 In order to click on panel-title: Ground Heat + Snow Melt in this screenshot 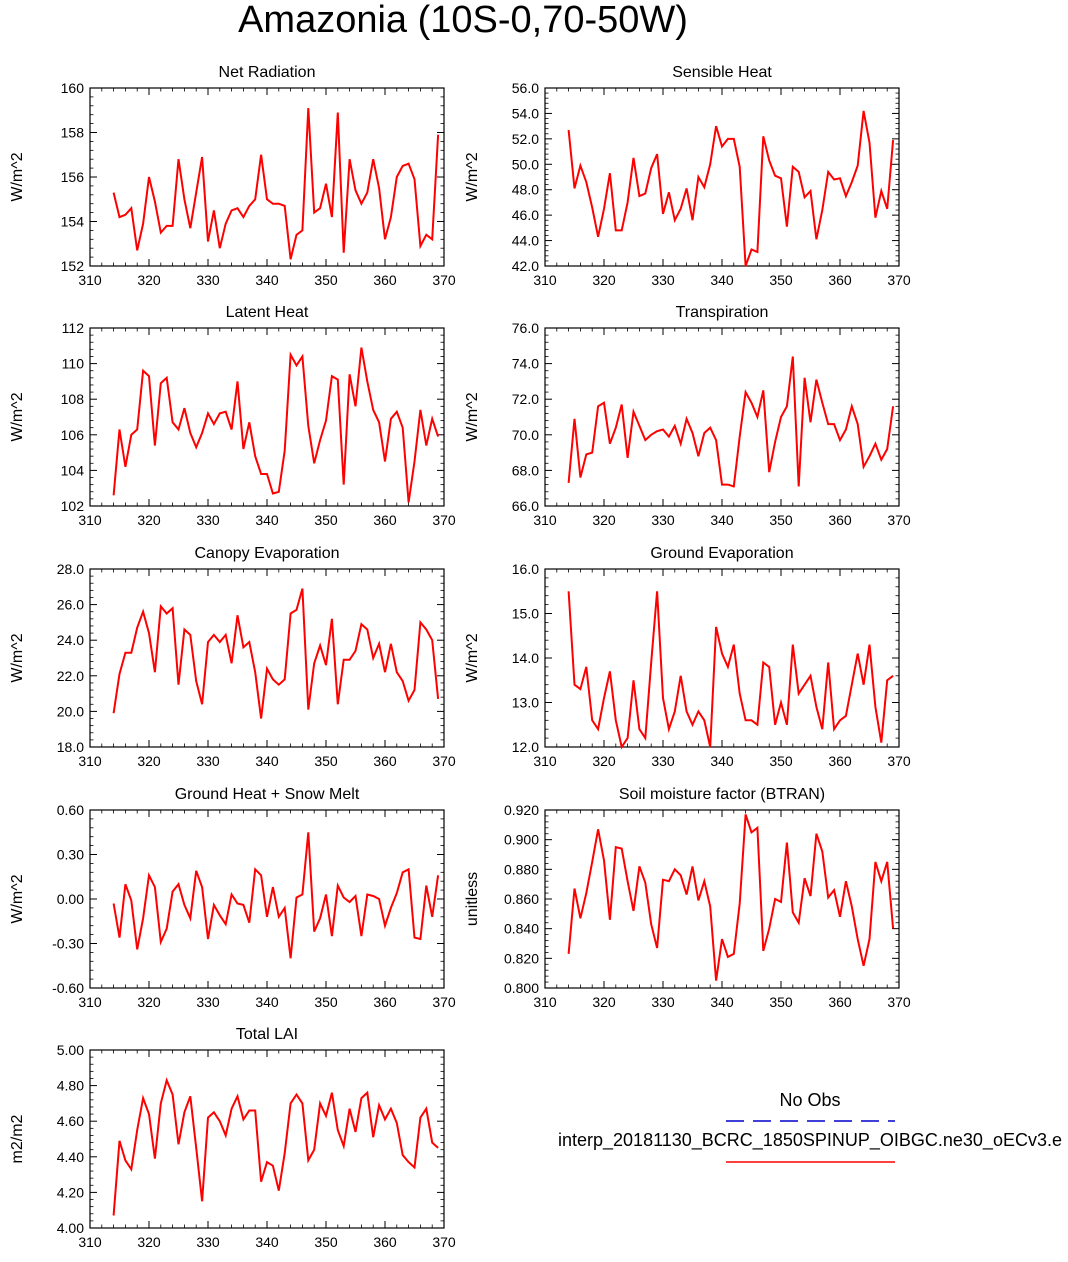, I will do `click(267, 794)`.